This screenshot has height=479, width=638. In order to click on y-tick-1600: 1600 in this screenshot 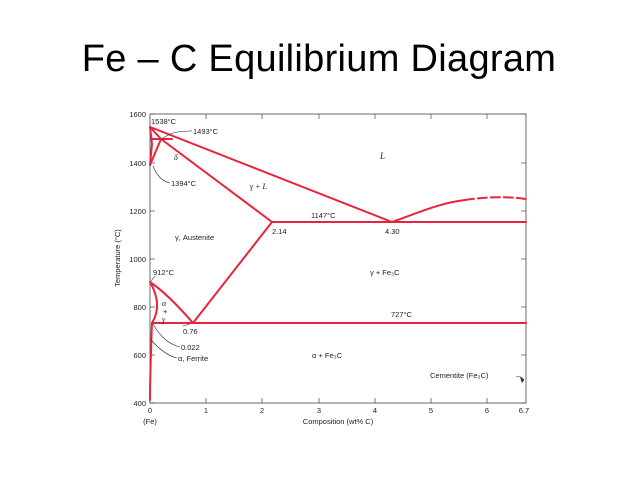, I will do `click(137, 114)`.